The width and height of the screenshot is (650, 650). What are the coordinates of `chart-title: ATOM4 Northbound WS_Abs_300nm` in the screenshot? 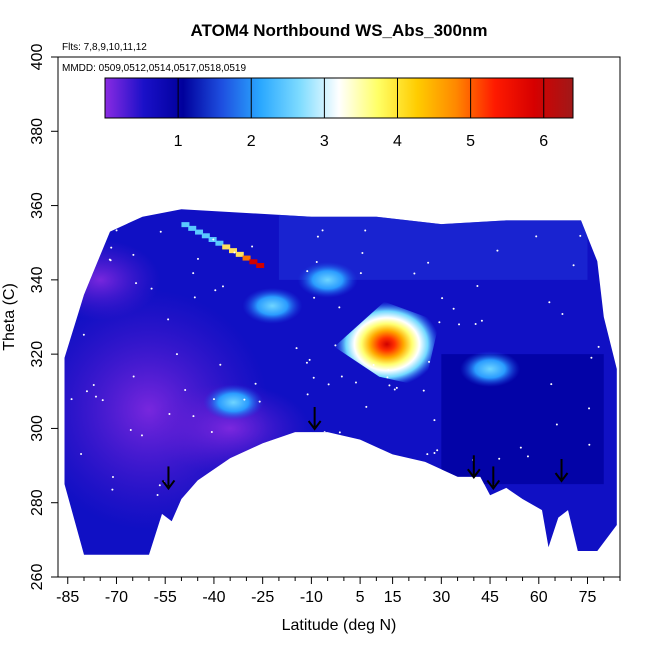 It's located at (339, 30).